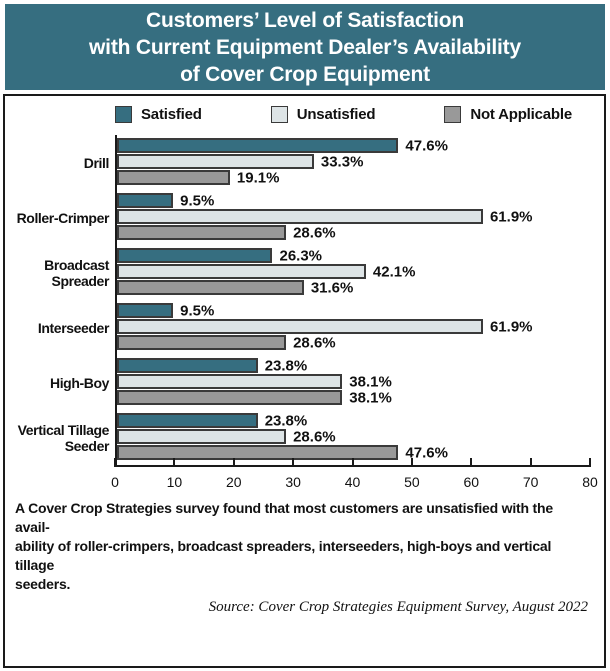 This screenshot has width=610, height=671. What do you see at coordinates (258, 177) in the screenshot?
I see `bar-value-label: 19.1%` at bounding box center [258, 177].